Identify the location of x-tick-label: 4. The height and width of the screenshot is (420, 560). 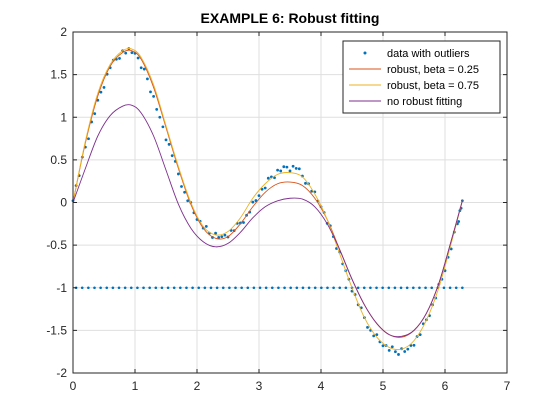
(321, 386).